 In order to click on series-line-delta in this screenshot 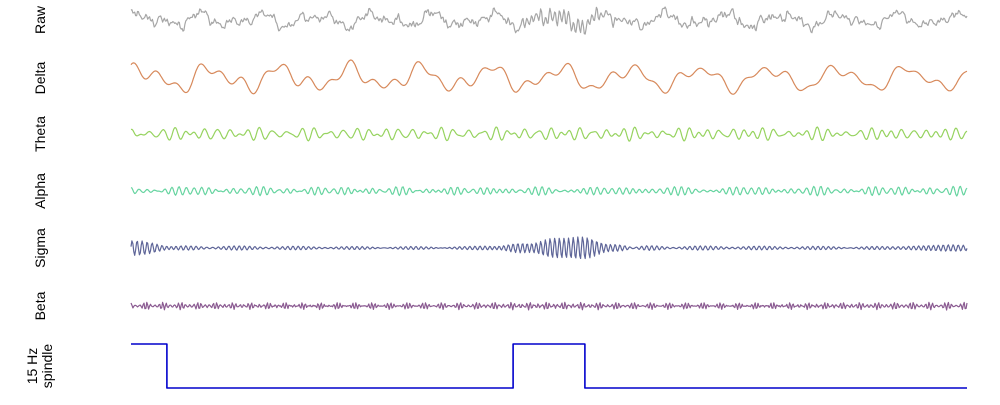, I will do `click(549, 77)`.